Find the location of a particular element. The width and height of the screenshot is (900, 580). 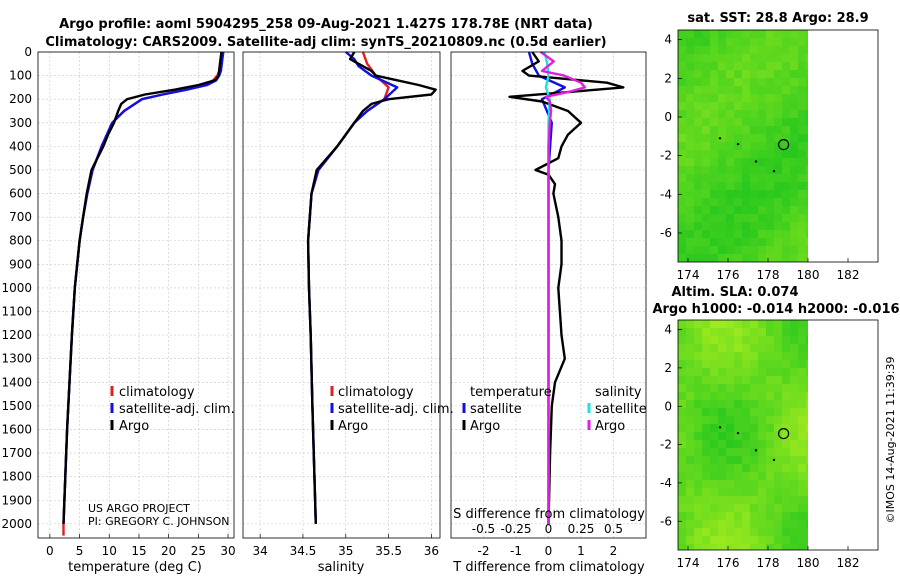

map-x-tick-label: 182 is located at coordinates (848, 563).